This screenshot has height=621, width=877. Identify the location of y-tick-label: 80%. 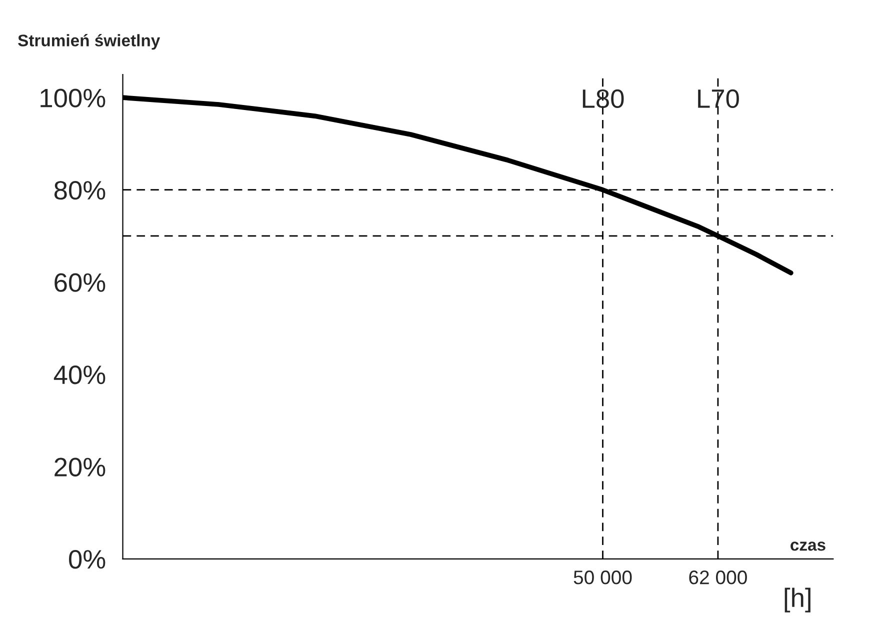
(80, 190).